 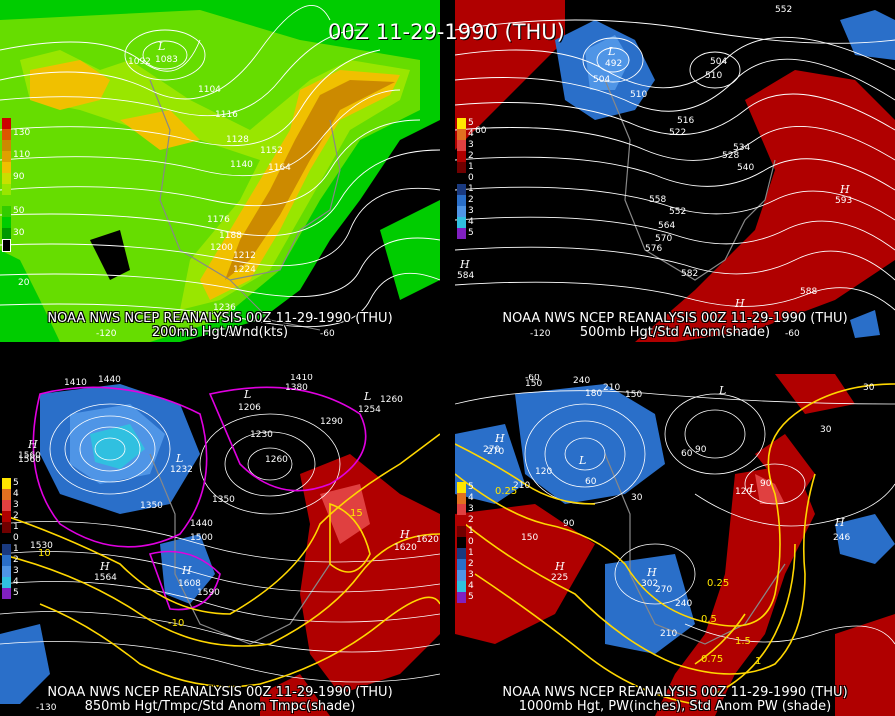 I want to click on pw-label: 0.75, so click(x=712, y=659).